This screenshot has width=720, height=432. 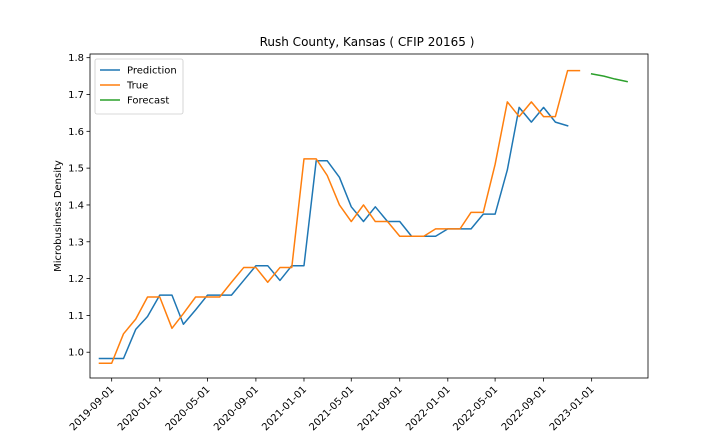 I want to click on series-line-forecast, so click(x=609, y=78).